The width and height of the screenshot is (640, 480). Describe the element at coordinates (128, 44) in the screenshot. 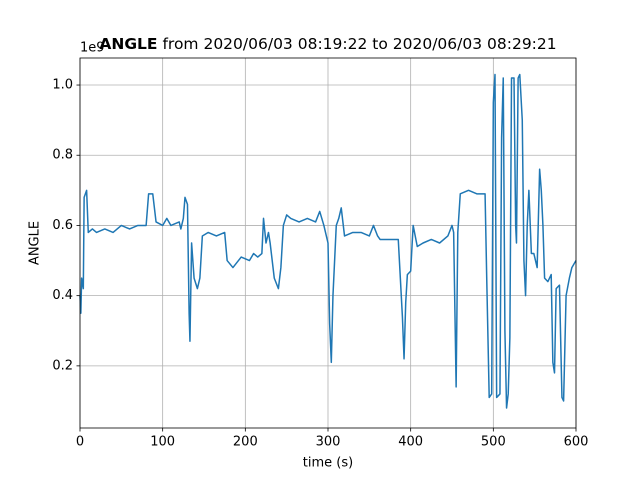

I see `title-bold: ANGLE` at that location.